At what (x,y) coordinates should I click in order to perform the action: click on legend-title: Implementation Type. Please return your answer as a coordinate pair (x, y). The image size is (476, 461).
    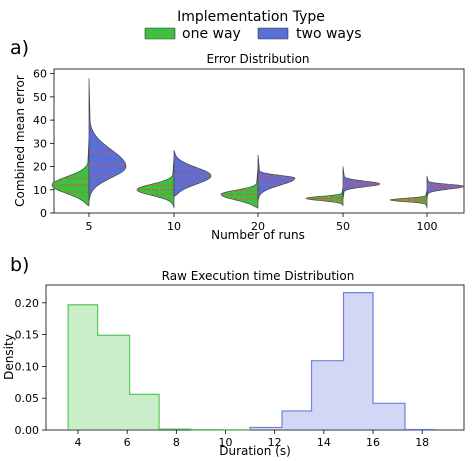
    Looking at the image, I should click on (251, 17).